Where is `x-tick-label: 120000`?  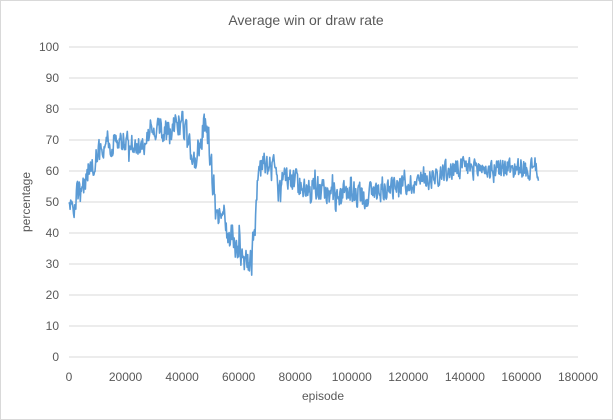
x-tick-label: 120000 is located at coordinates (408, 377).